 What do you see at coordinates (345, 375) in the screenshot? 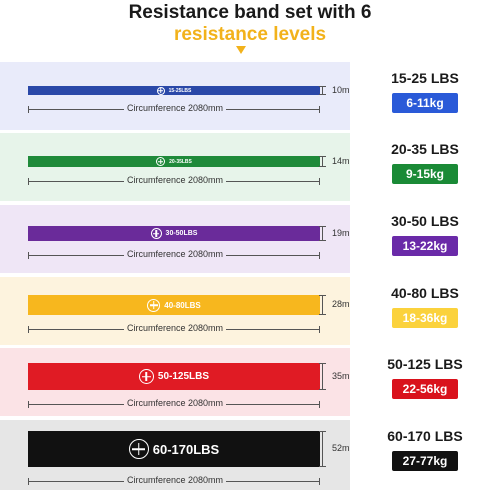
I see `band-width-label: 35mm` at bounding box center [345, 375].